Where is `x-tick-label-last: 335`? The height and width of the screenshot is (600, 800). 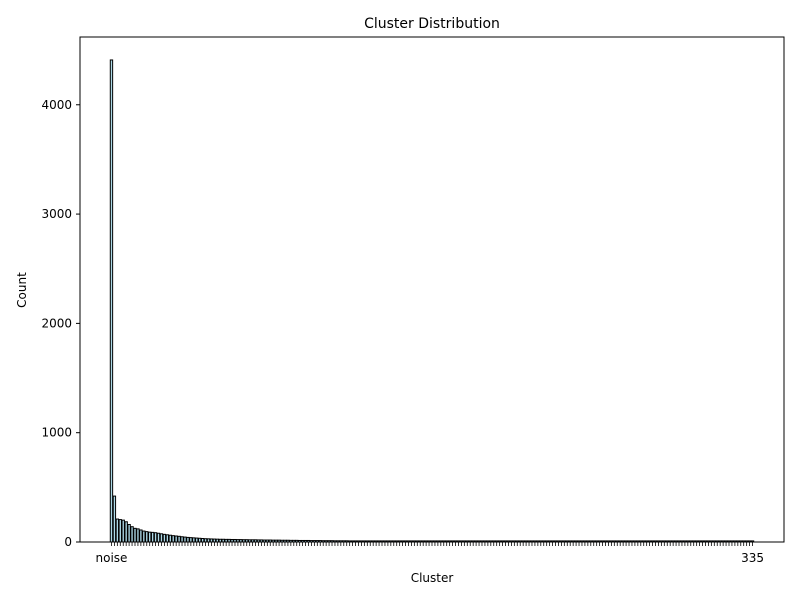
x-tick-label-last: 335 is located at coordinates (752, 558).